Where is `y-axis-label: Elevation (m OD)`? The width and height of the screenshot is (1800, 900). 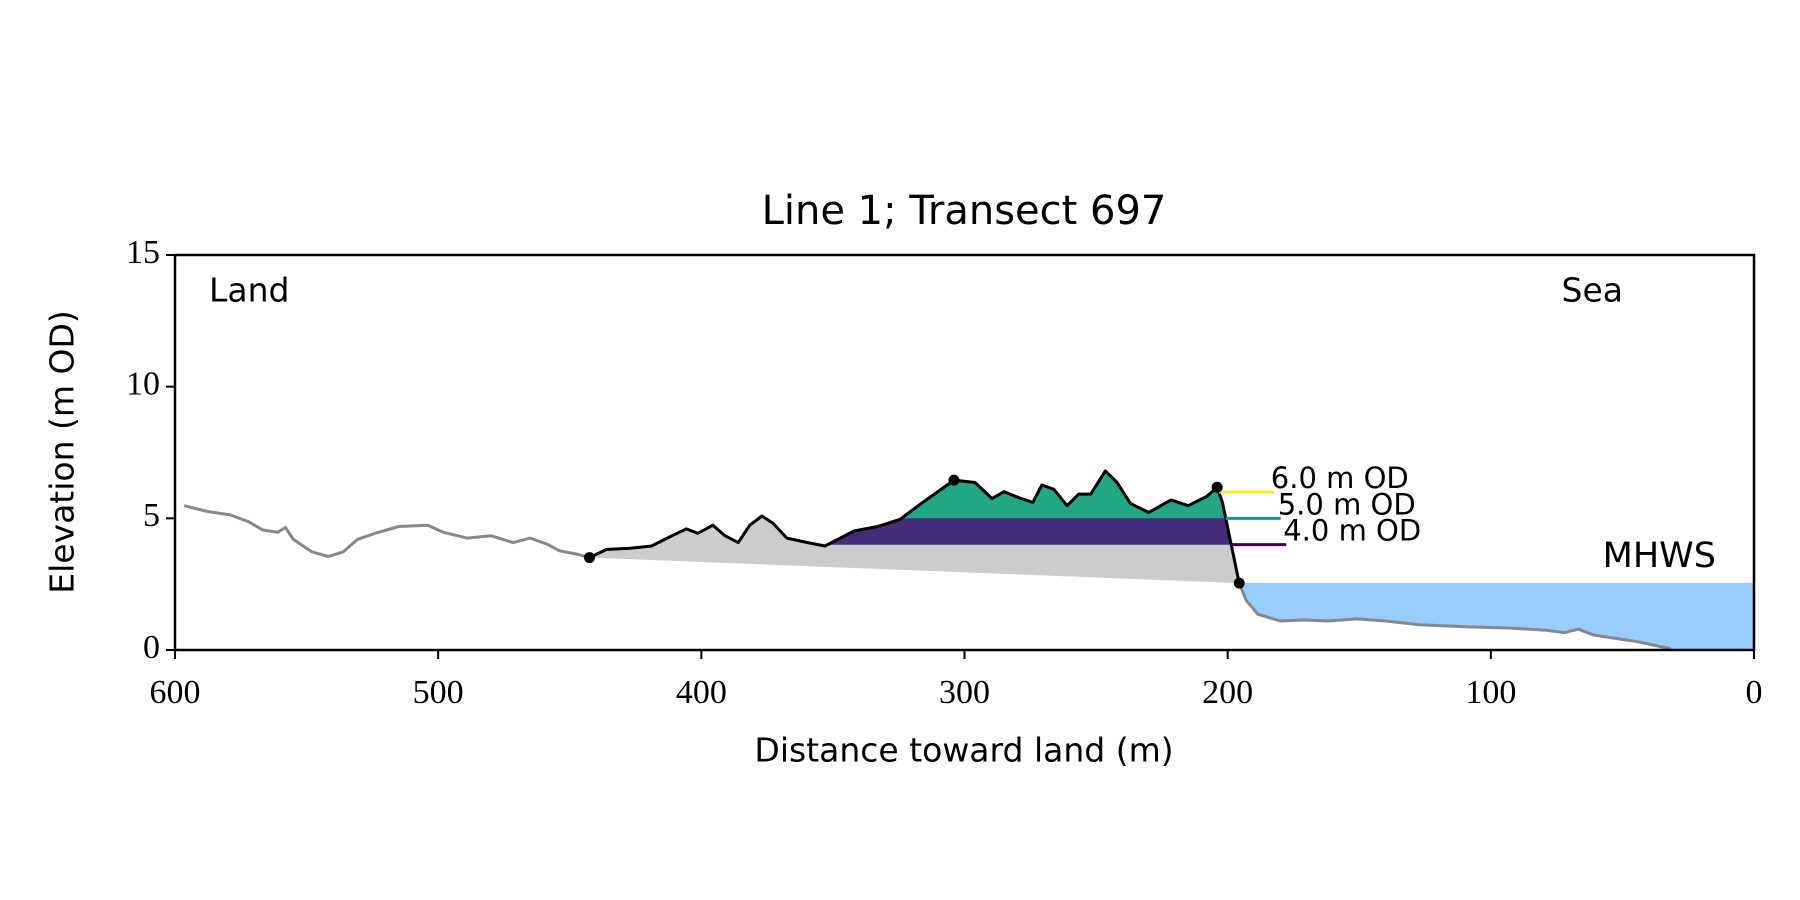 y-axis-label: Elevation (m OD) is located at coordinates (62, 452).